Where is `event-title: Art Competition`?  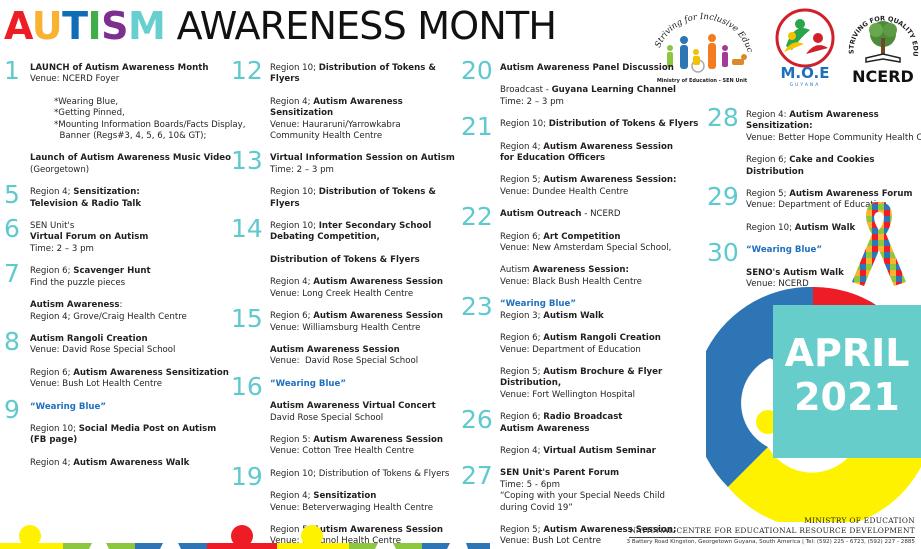 event-title: Art Competition is located at coordinates (582, 236).